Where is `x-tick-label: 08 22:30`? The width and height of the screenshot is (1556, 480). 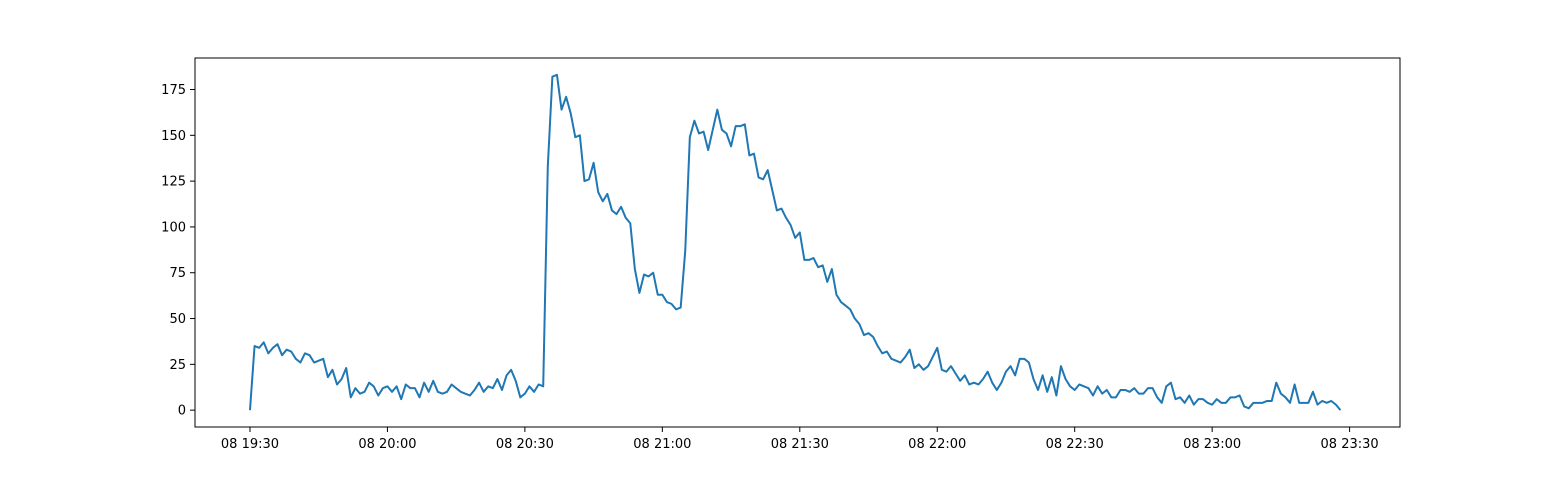 x-tick-label: 08 22:30 is located at coordinates (1075, 444).